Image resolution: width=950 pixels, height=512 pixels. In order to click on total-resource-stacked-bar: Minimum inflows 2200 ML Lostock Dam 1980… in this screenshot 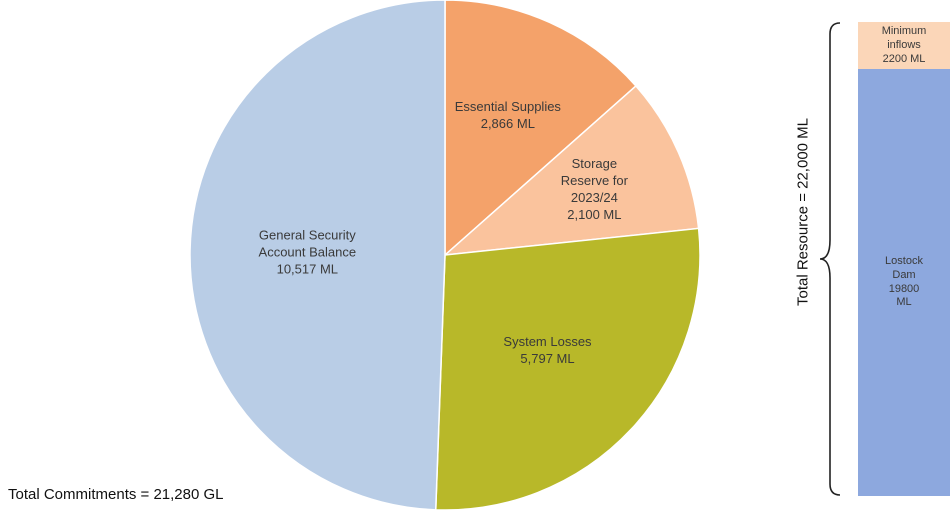, I will do `click(904, 259)`.